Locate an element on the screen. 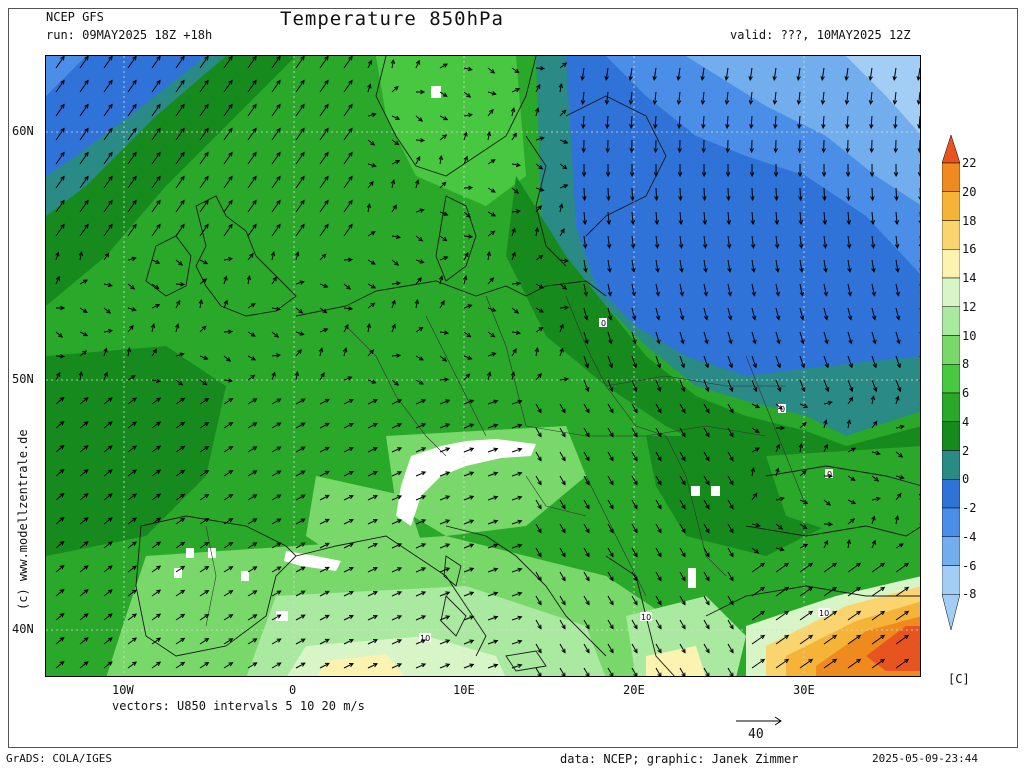  colorbar-tick-label: -4 is located at coordinates (969, 536).